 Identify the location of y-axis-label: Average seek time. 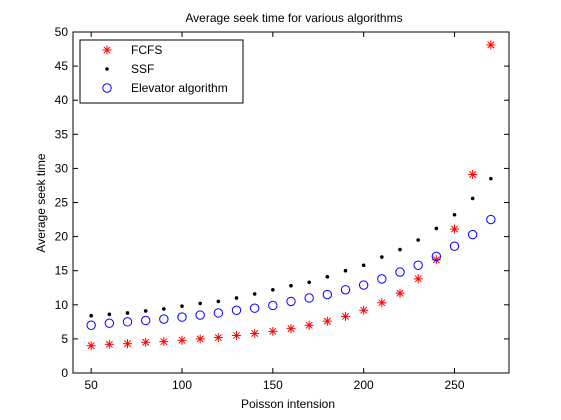
(41, 202).